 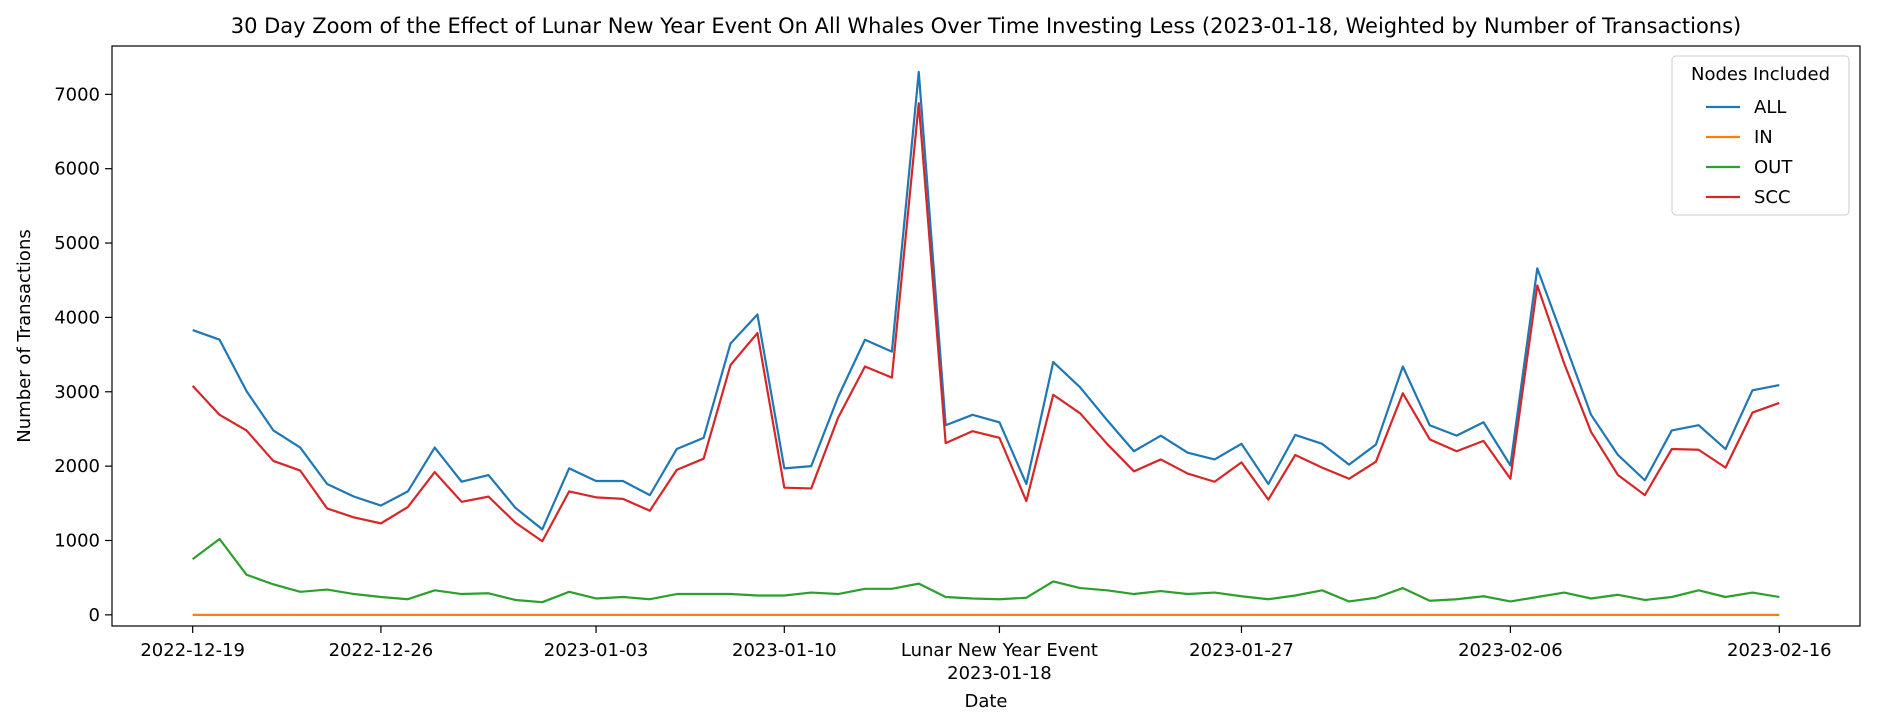 I want to click on legend-title: Nodes Included, so click(x=1760, y=74).